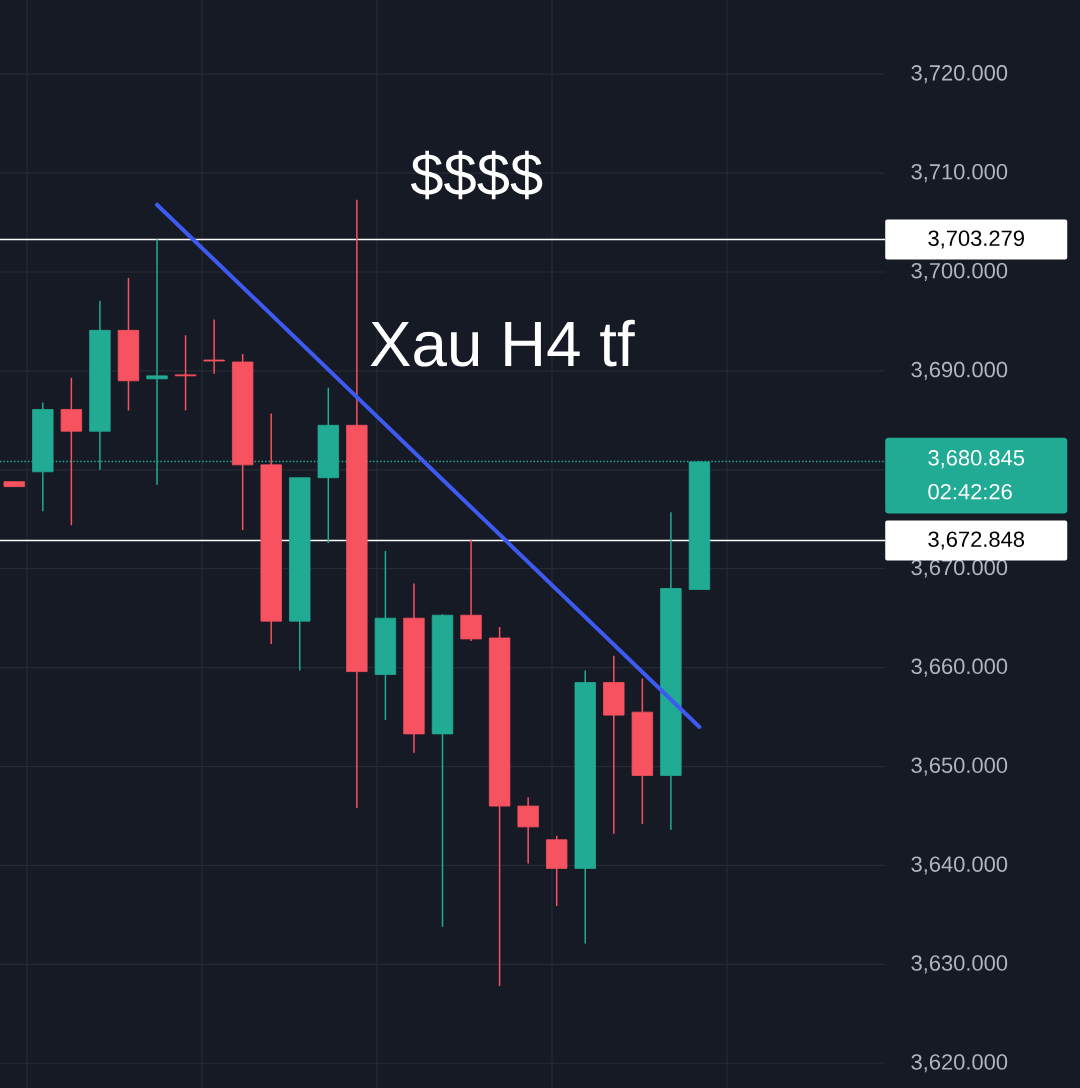  I want to click on y-tick-label: 3,700.000, so click(959, 272).